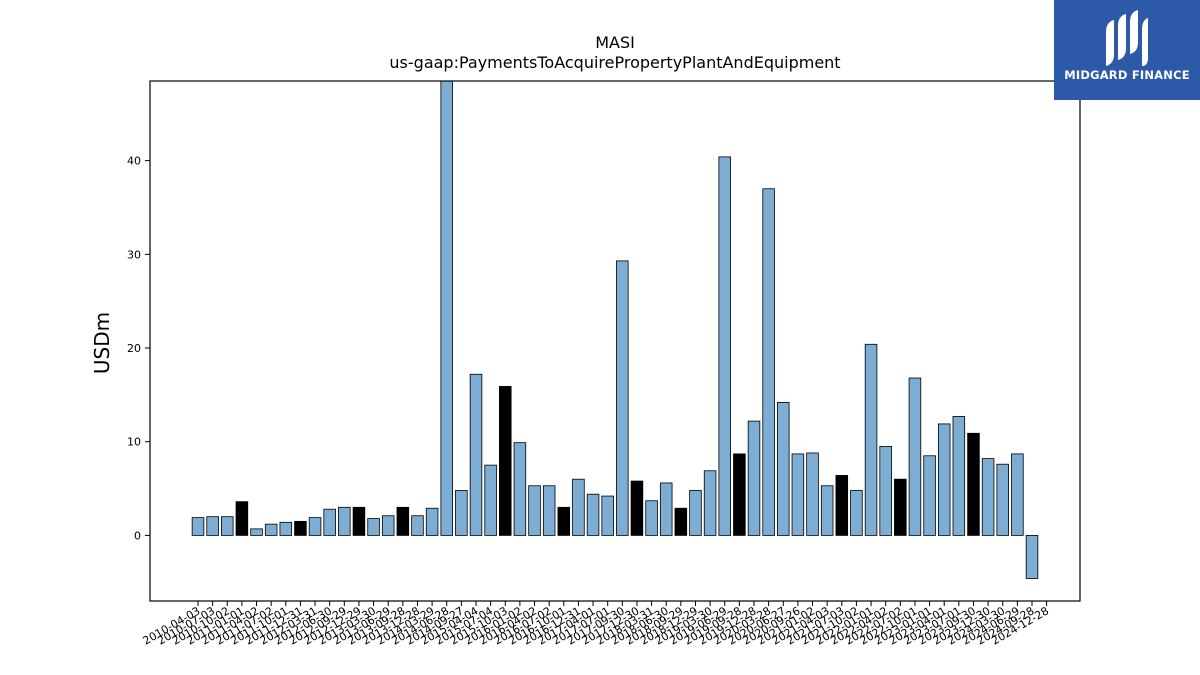  I want to click on midgard-finance-logo: MIDGARD FINANCE, so click(1127, 50).